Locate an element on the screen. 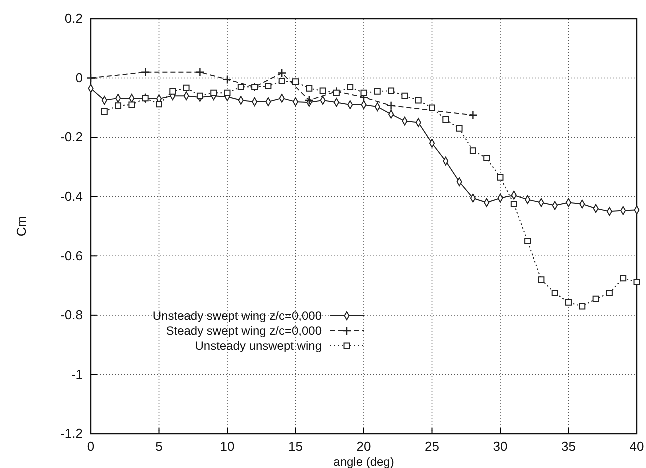 The width and height of the screenshot is (646, 468). legend-label: Unsteady swept wing z/c=0,000 is located at coordinates (237, 316).